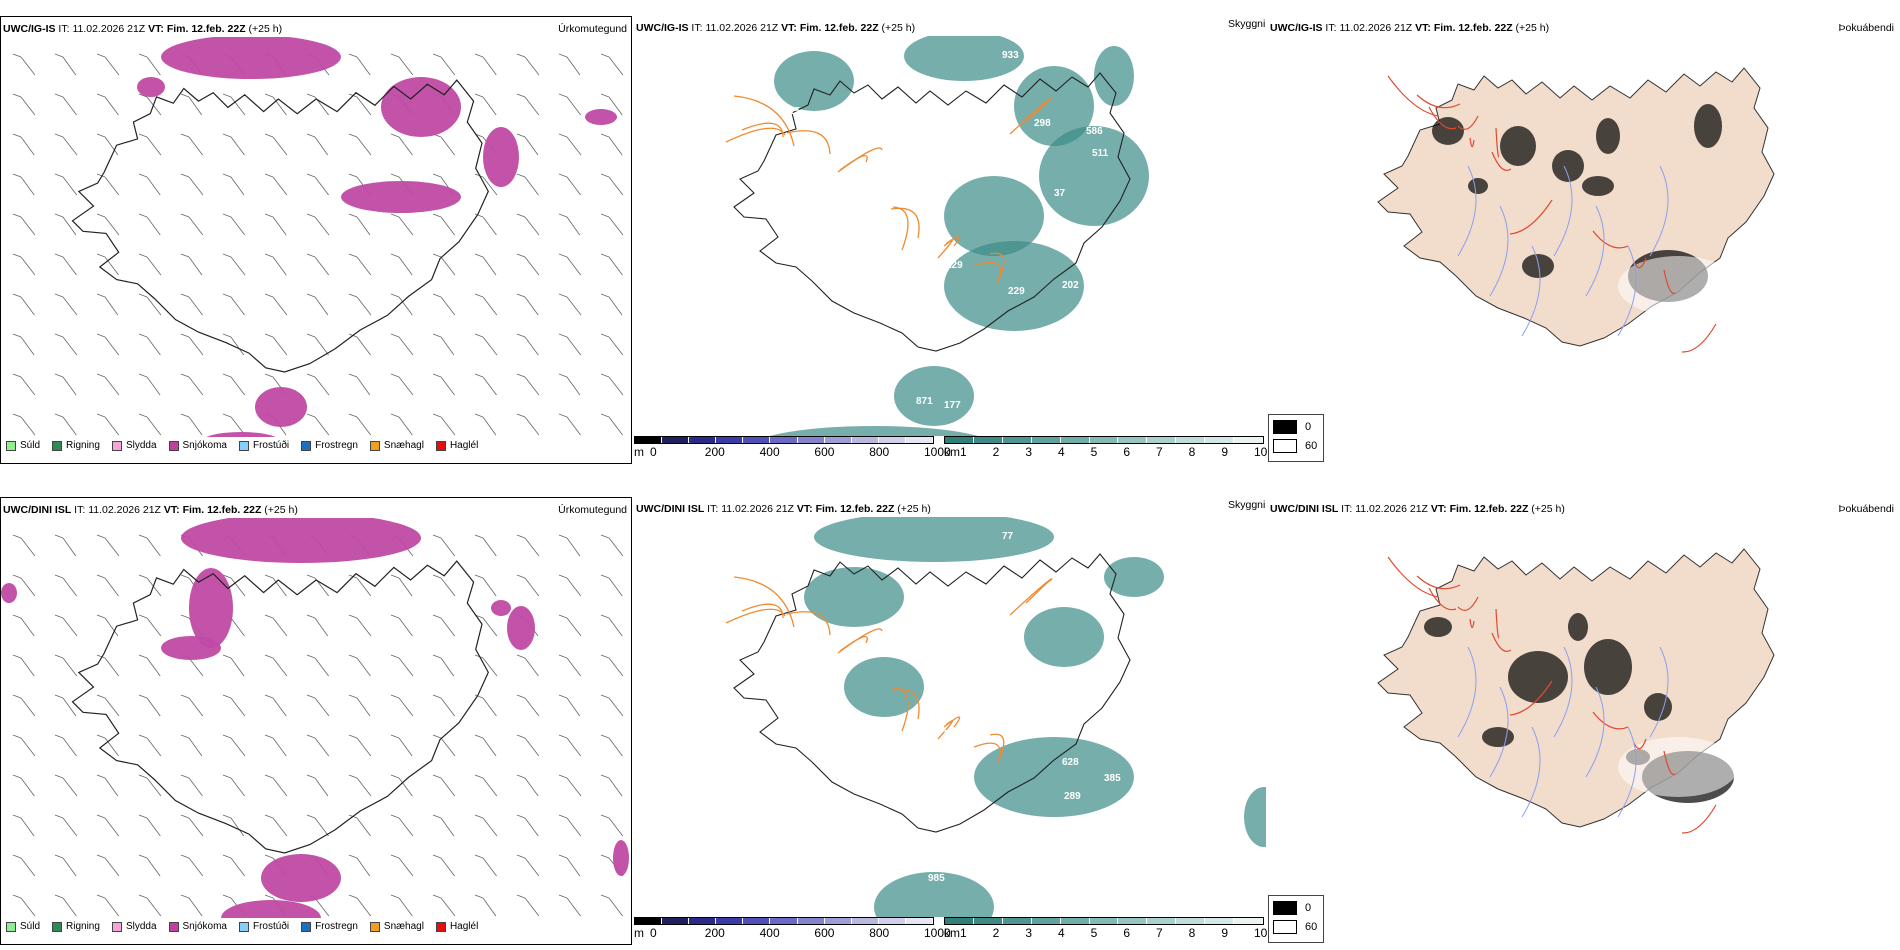 The image size is (1900, 950). Describe the element at coordinates (937, 933) in the screenshot. I see `colorbar-tick: 1000` at that location.